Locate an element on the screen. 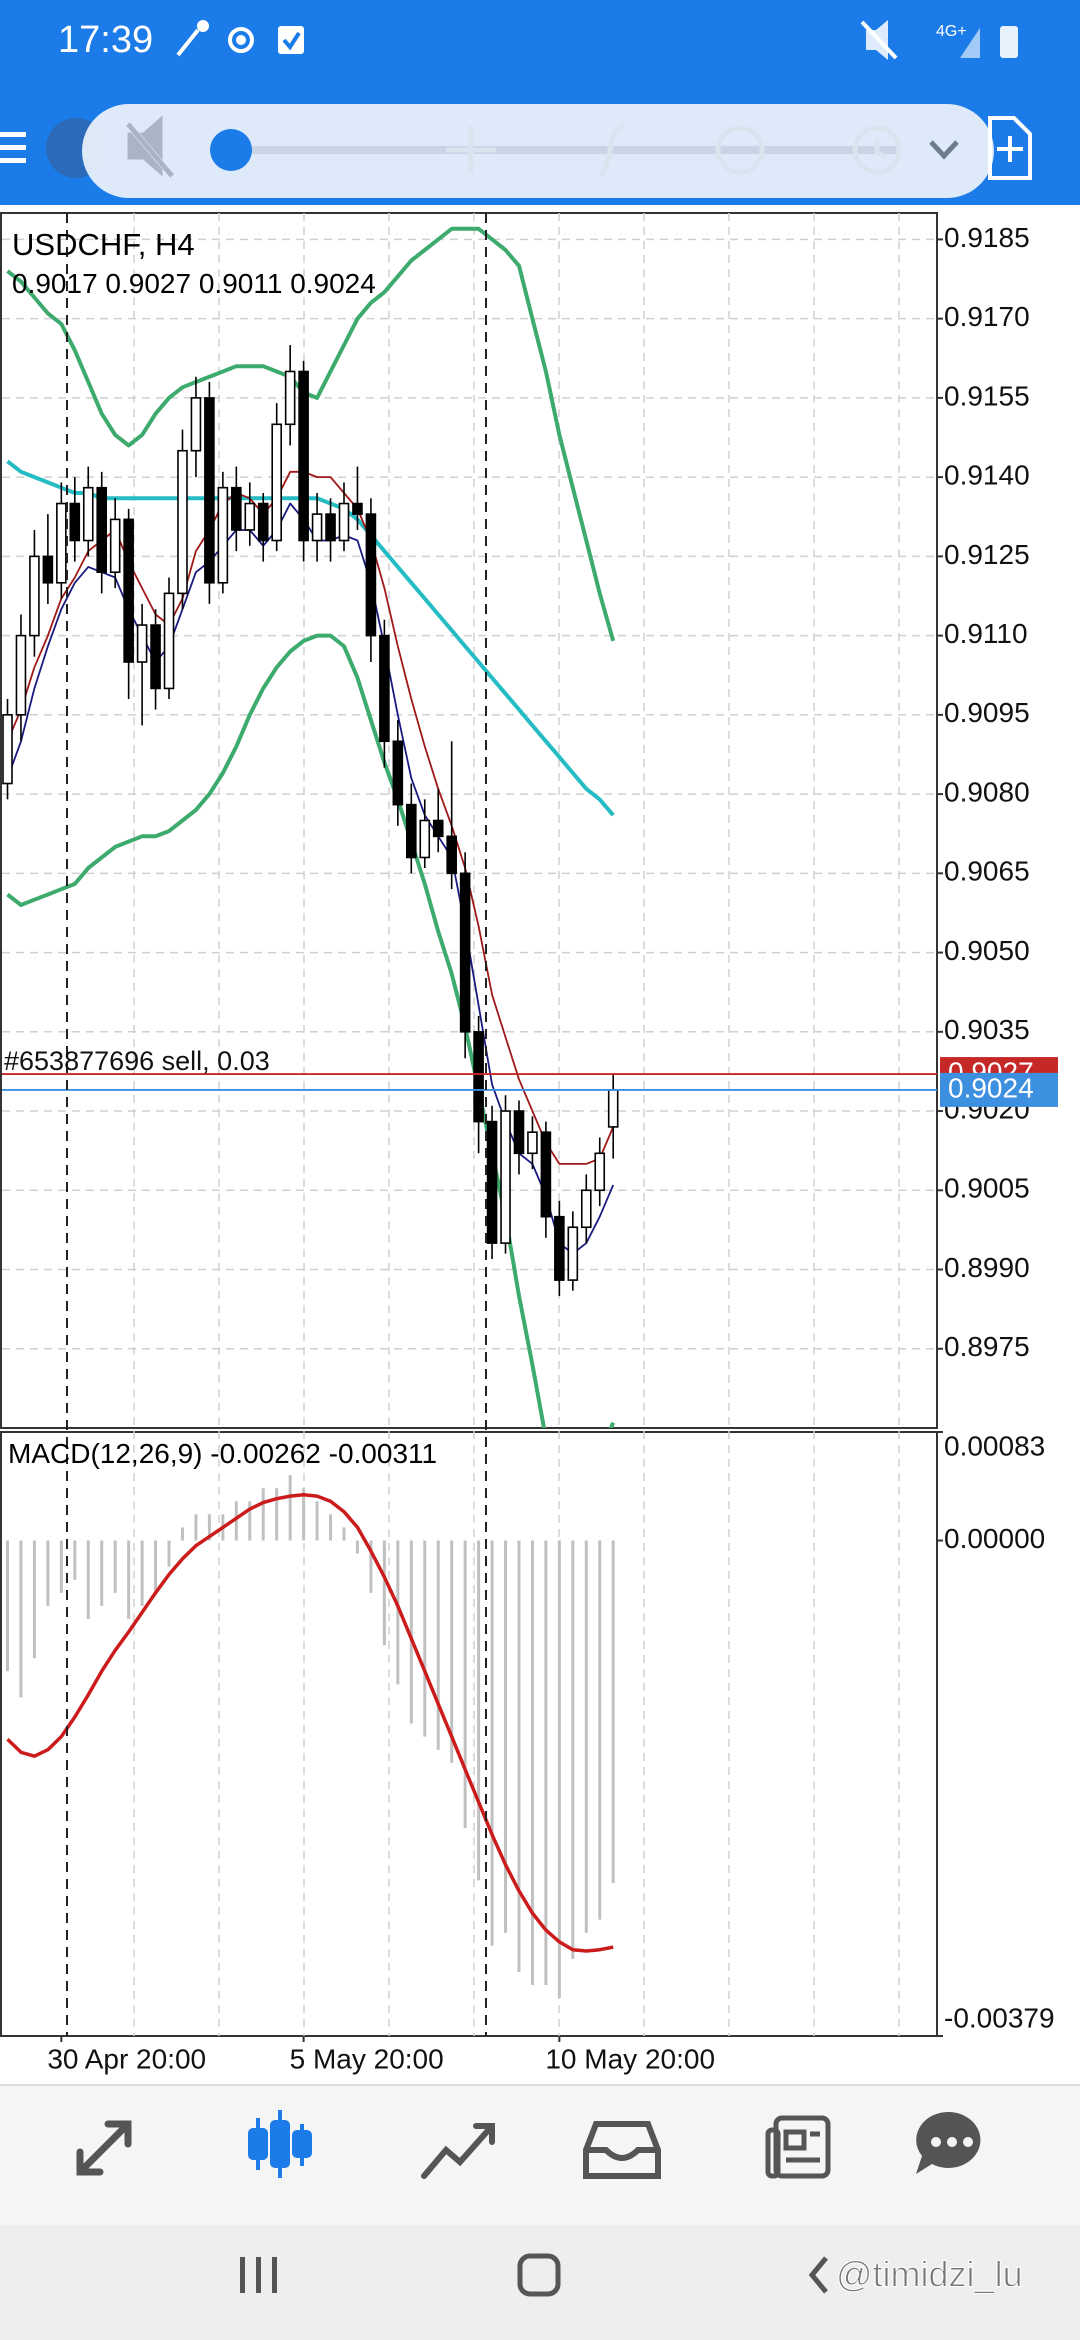 The image size is (1080, 2340). y-tick-label: 0.9065 is located at coordinates (987, 871).